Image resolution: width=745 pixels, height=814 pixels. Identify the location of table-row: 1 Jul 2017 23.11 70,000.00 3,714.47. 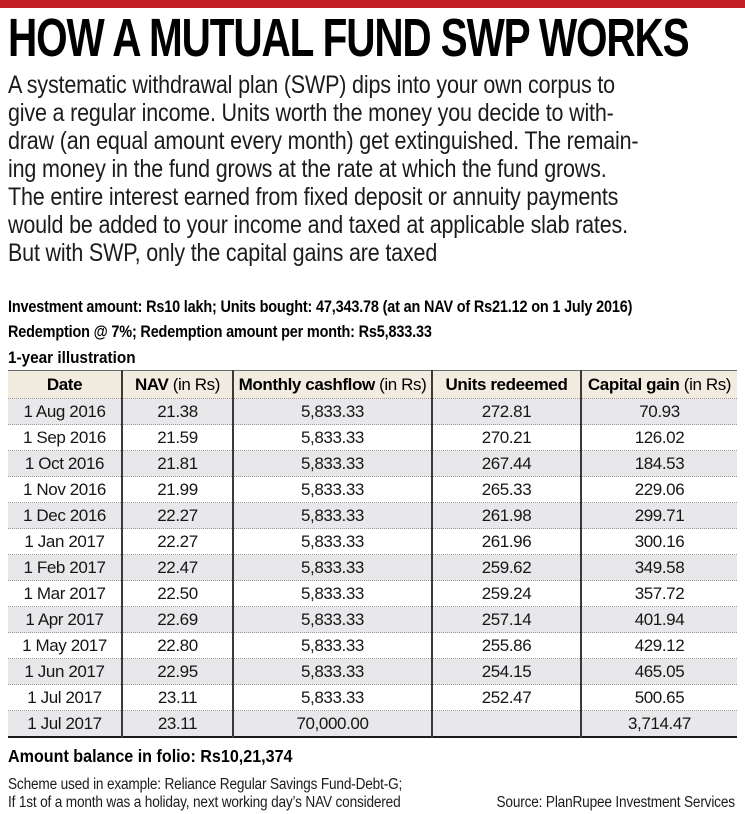
(372, 723).